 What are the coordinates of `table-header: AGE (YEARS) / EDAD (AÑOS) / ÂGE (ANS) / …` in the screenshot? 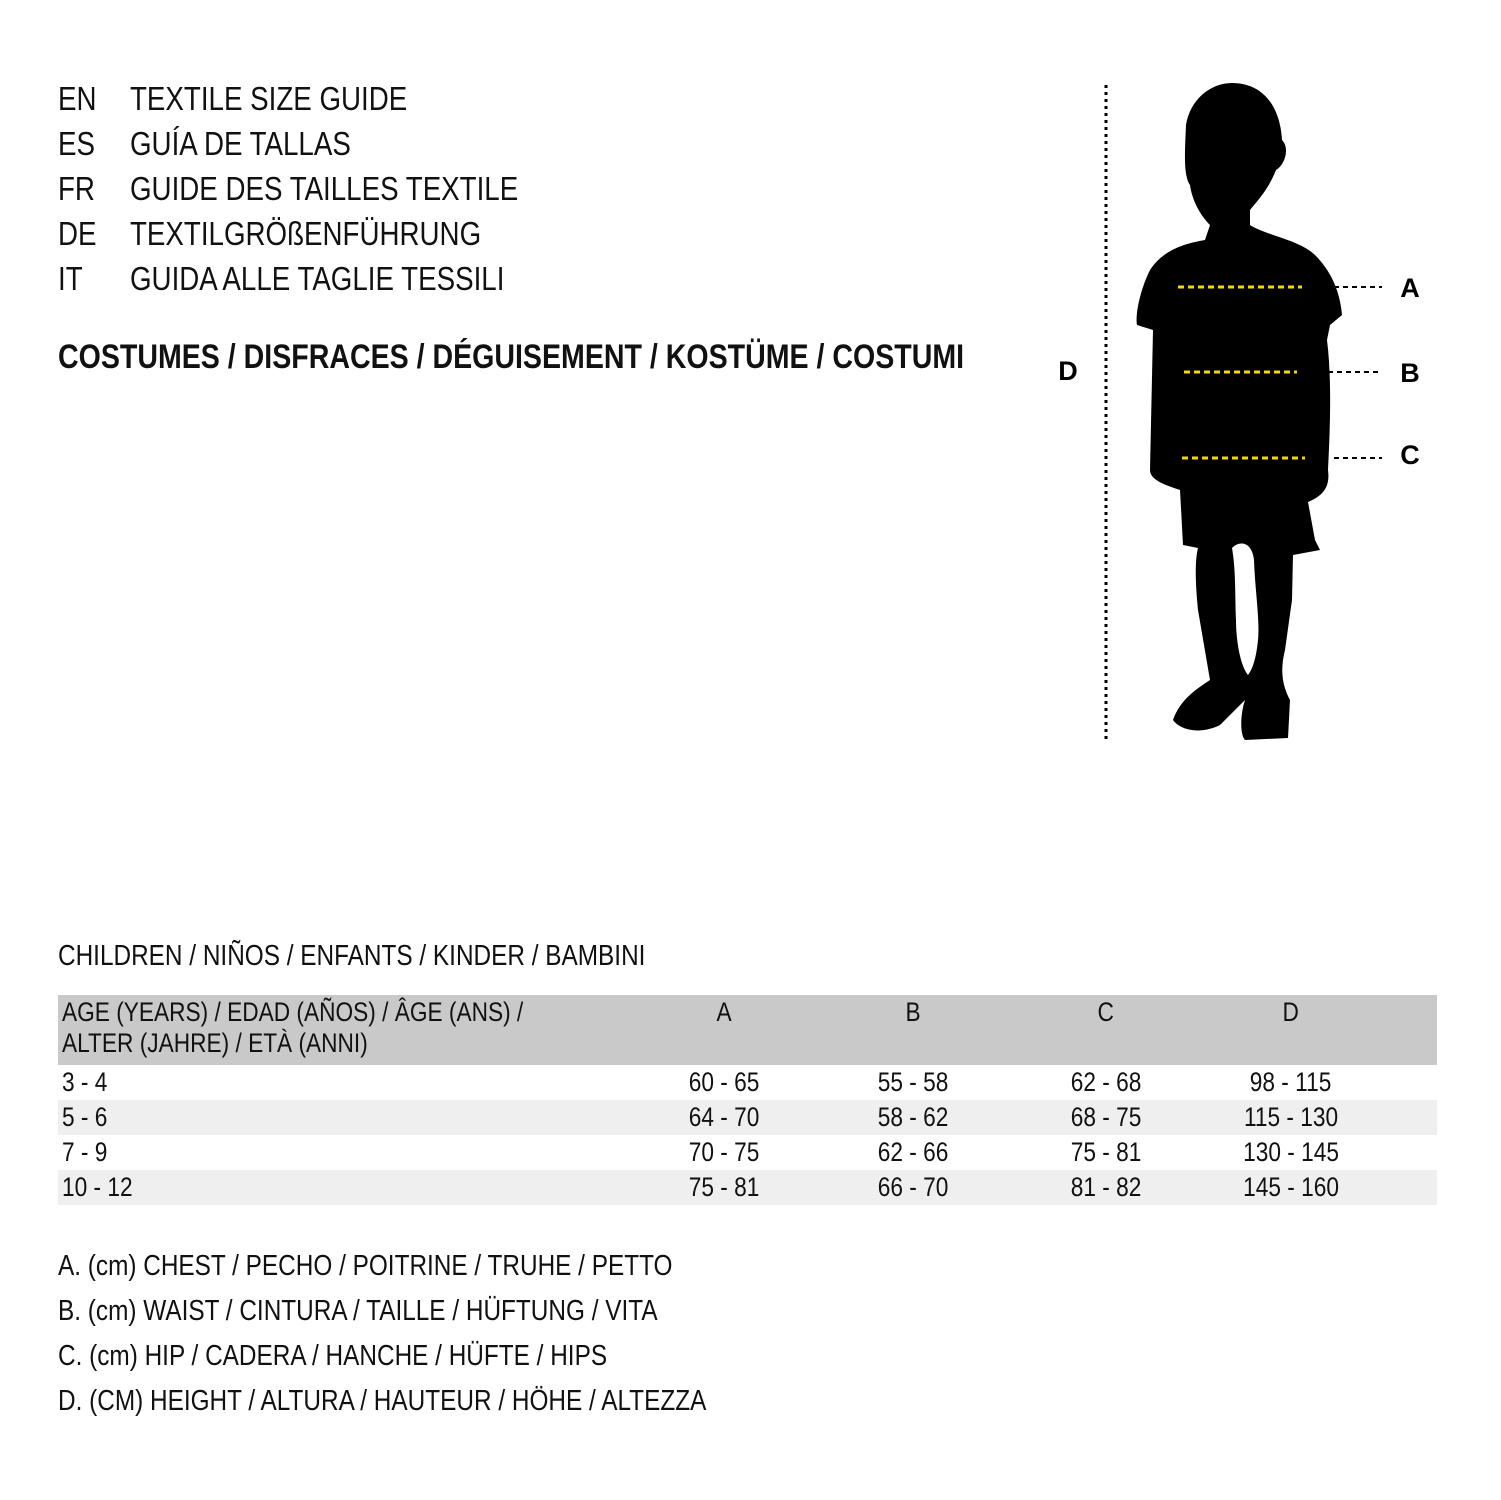 It's located at (747, 1030).